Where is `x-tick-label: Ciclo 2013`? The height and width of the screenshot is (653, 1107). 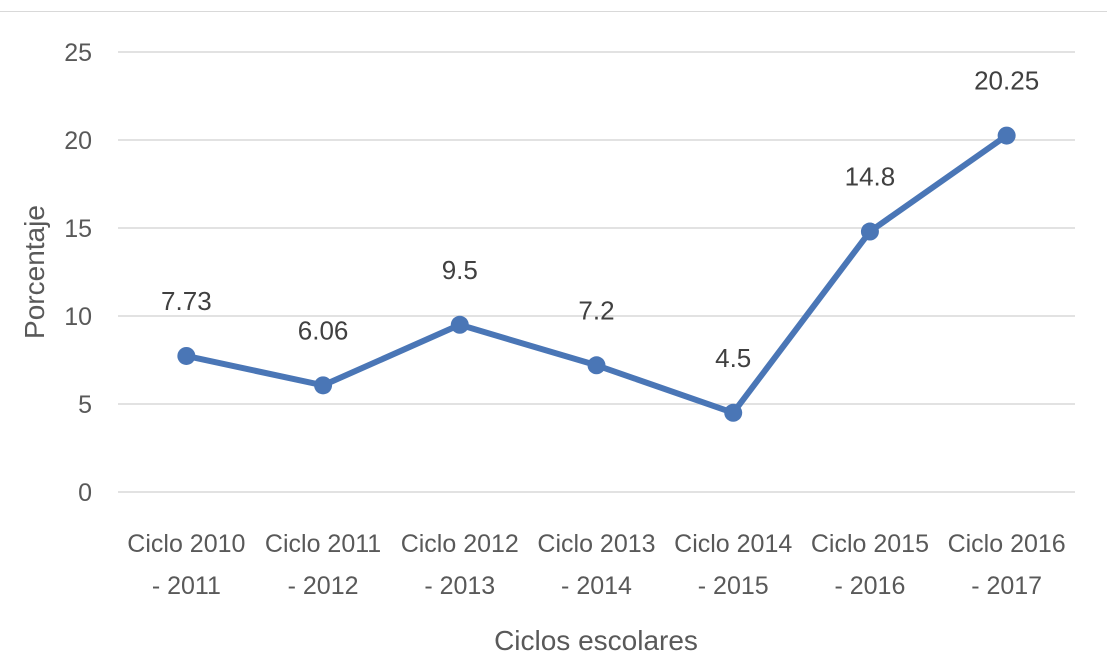 x-tick-label: Ciclo 2013 is located at coordinates (596, 544).